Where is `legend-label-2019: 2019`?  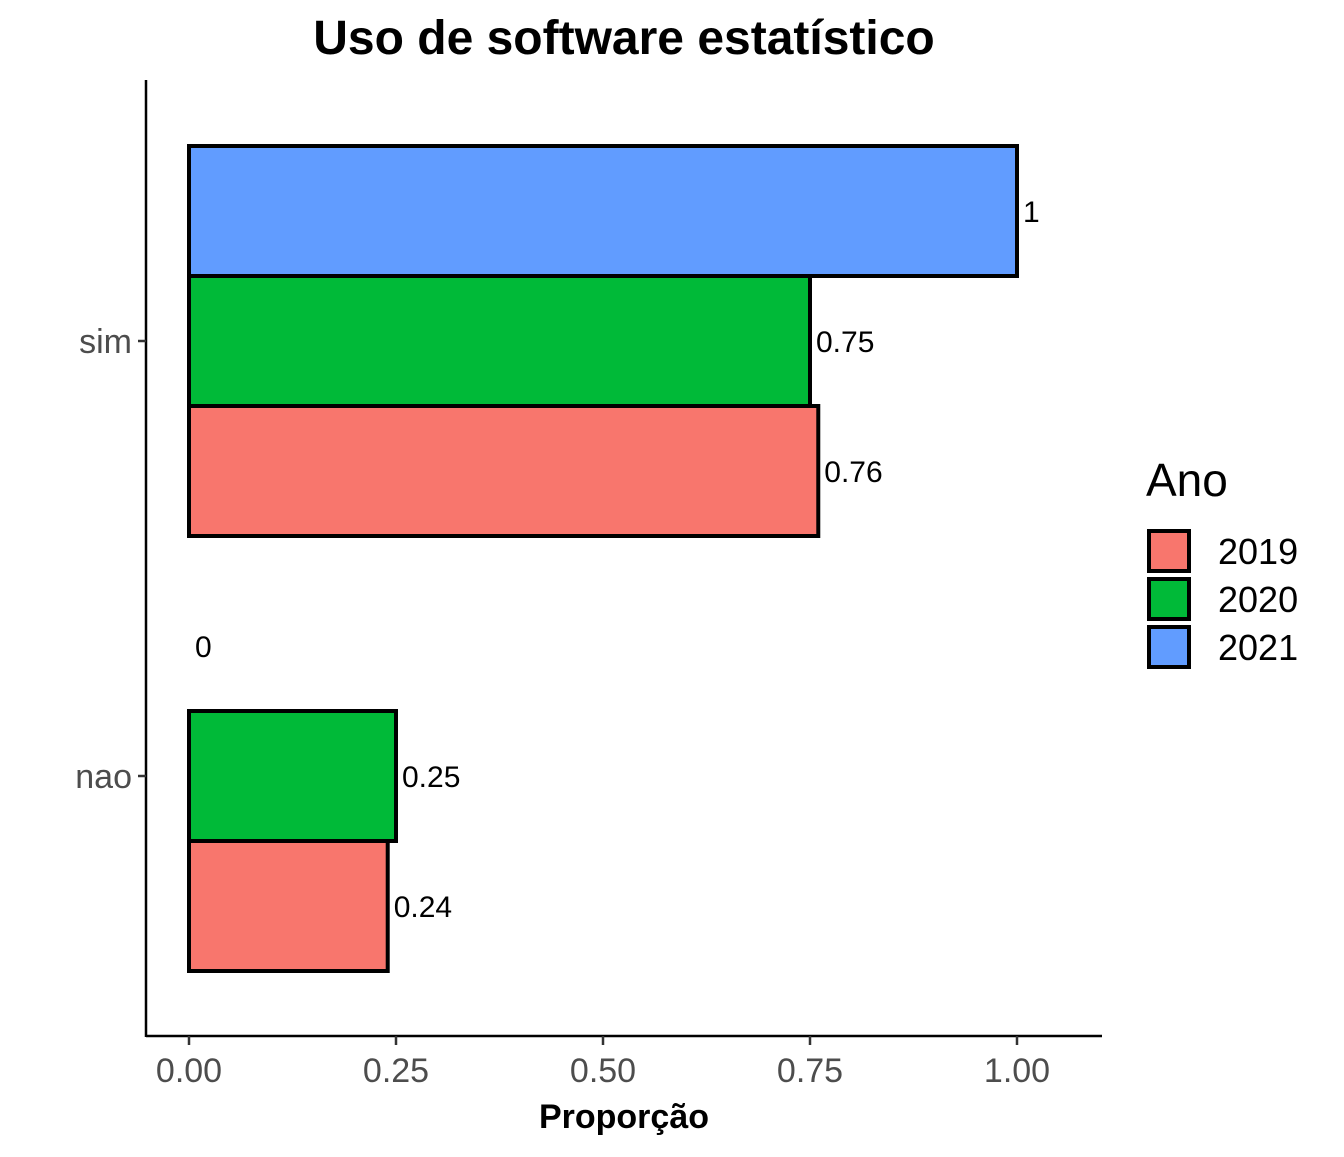
legend-label-2019: 2019 is located at coordinates (1258, 551).